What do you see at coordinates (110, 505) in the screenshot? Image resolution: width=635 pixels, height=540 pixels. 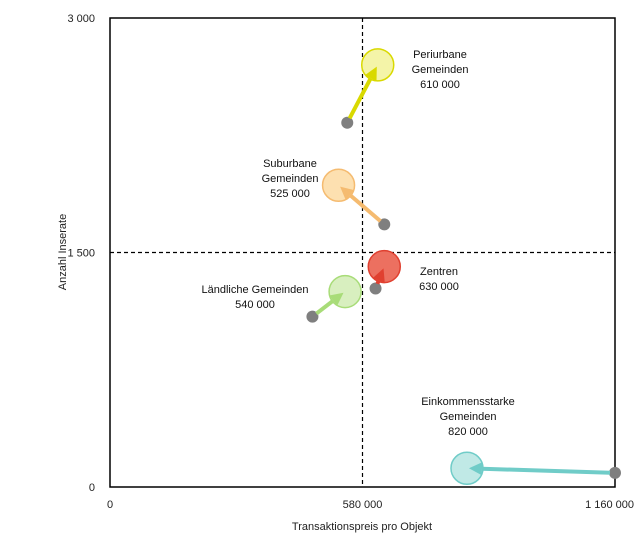 I see `x-tick-label: 0` at bounding box center [110, 505].